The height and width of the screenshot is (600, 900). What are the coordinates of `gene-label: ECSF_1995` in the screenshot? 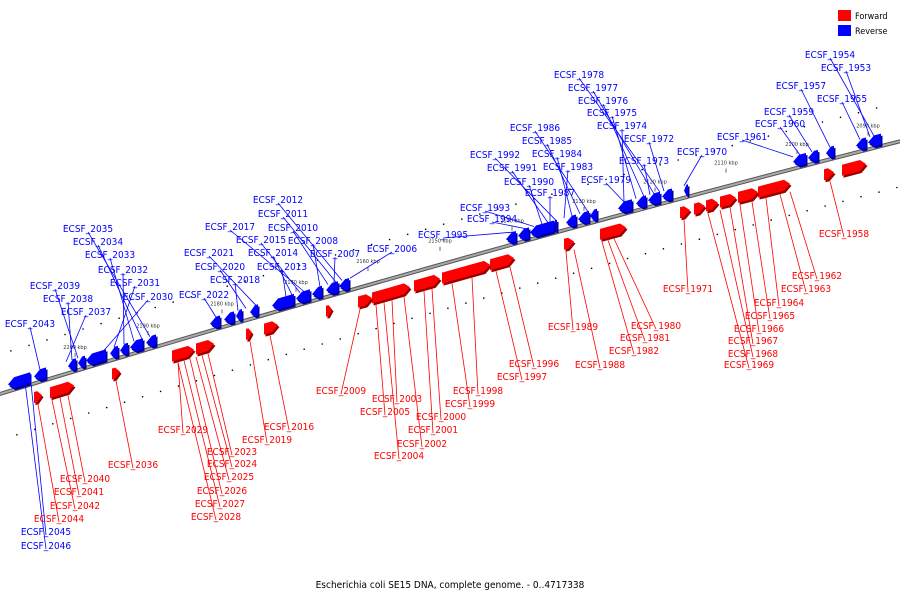 It's located at (443, 235).